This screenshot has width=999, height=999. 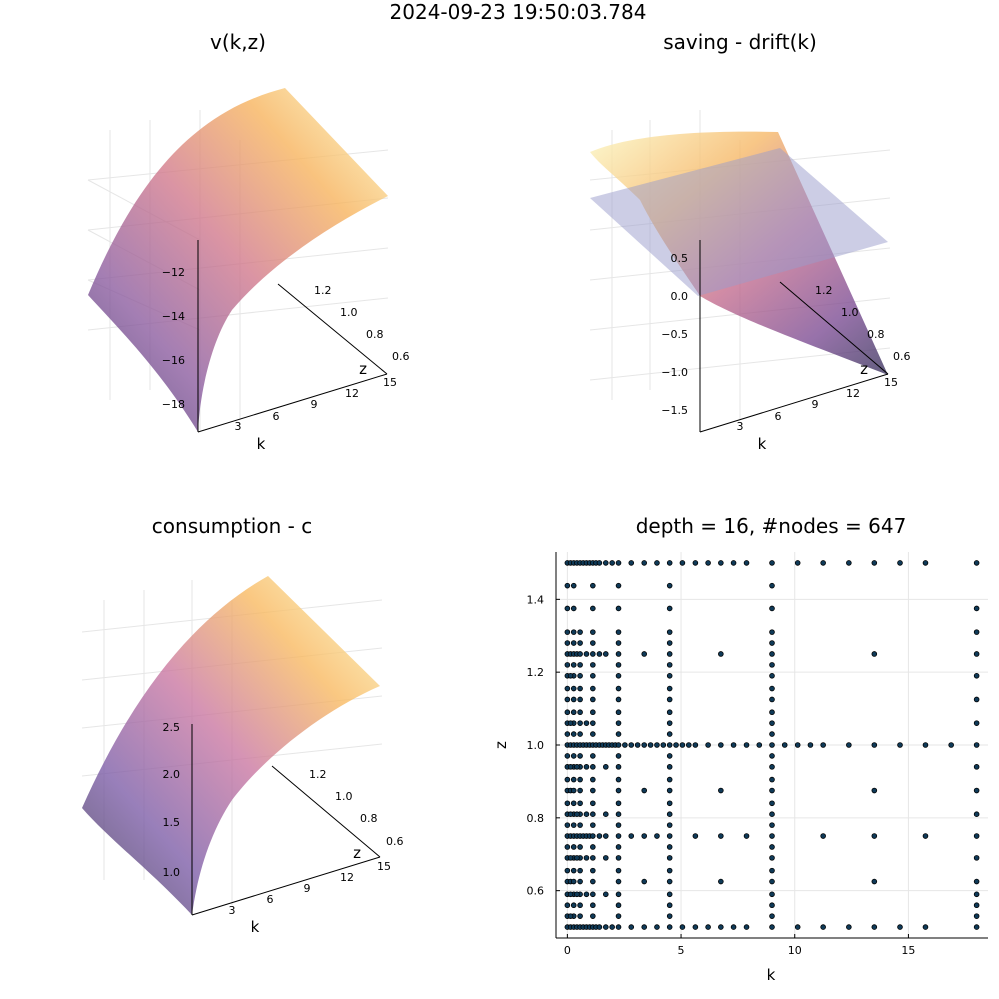 I want to click on y-tick-label: 1.2, so click(x=536, y=672).